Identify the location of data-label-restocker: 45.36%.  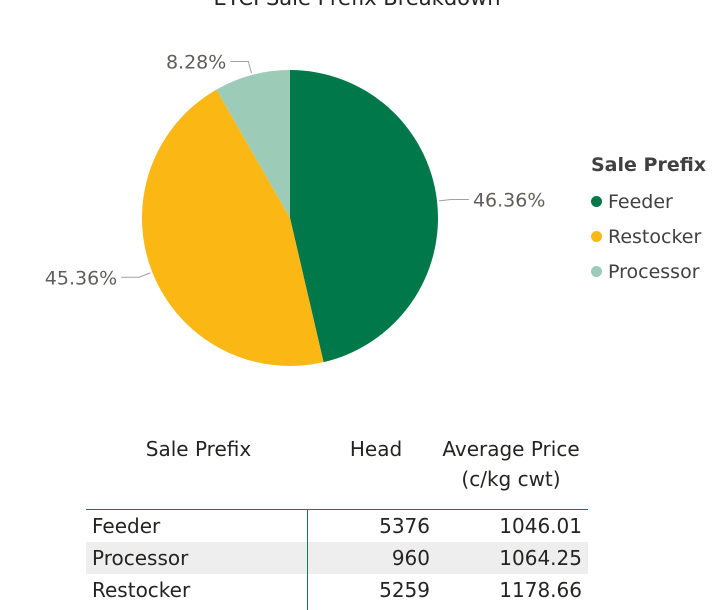
(81, 278).